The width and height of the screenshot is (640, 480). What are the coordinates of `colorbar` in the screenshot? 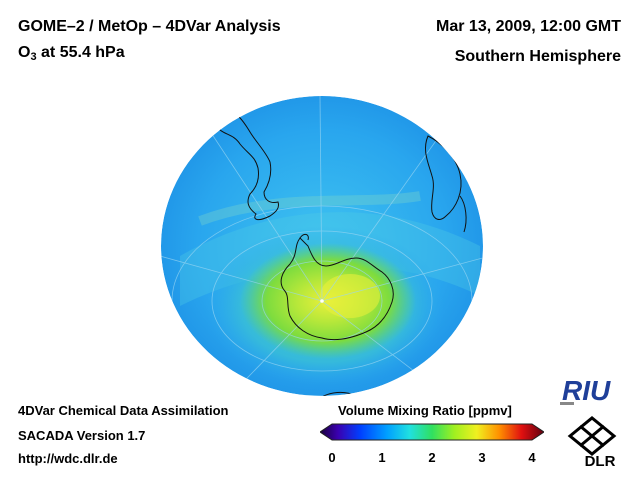 It's located at (432, 432).